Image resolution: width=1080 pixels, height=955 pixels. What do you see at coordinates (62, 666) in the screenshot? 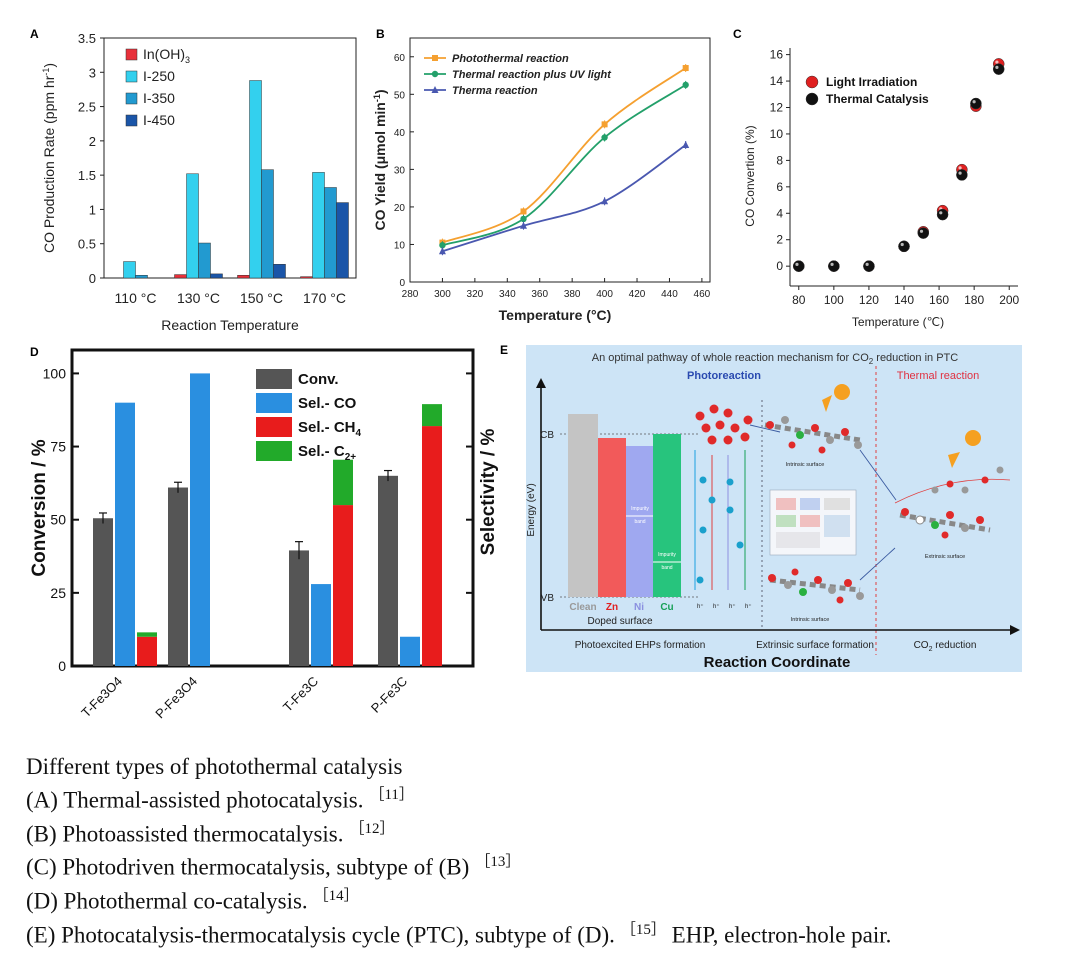
I see `d-ytick-label: 0` at bounding box center [62, 666].